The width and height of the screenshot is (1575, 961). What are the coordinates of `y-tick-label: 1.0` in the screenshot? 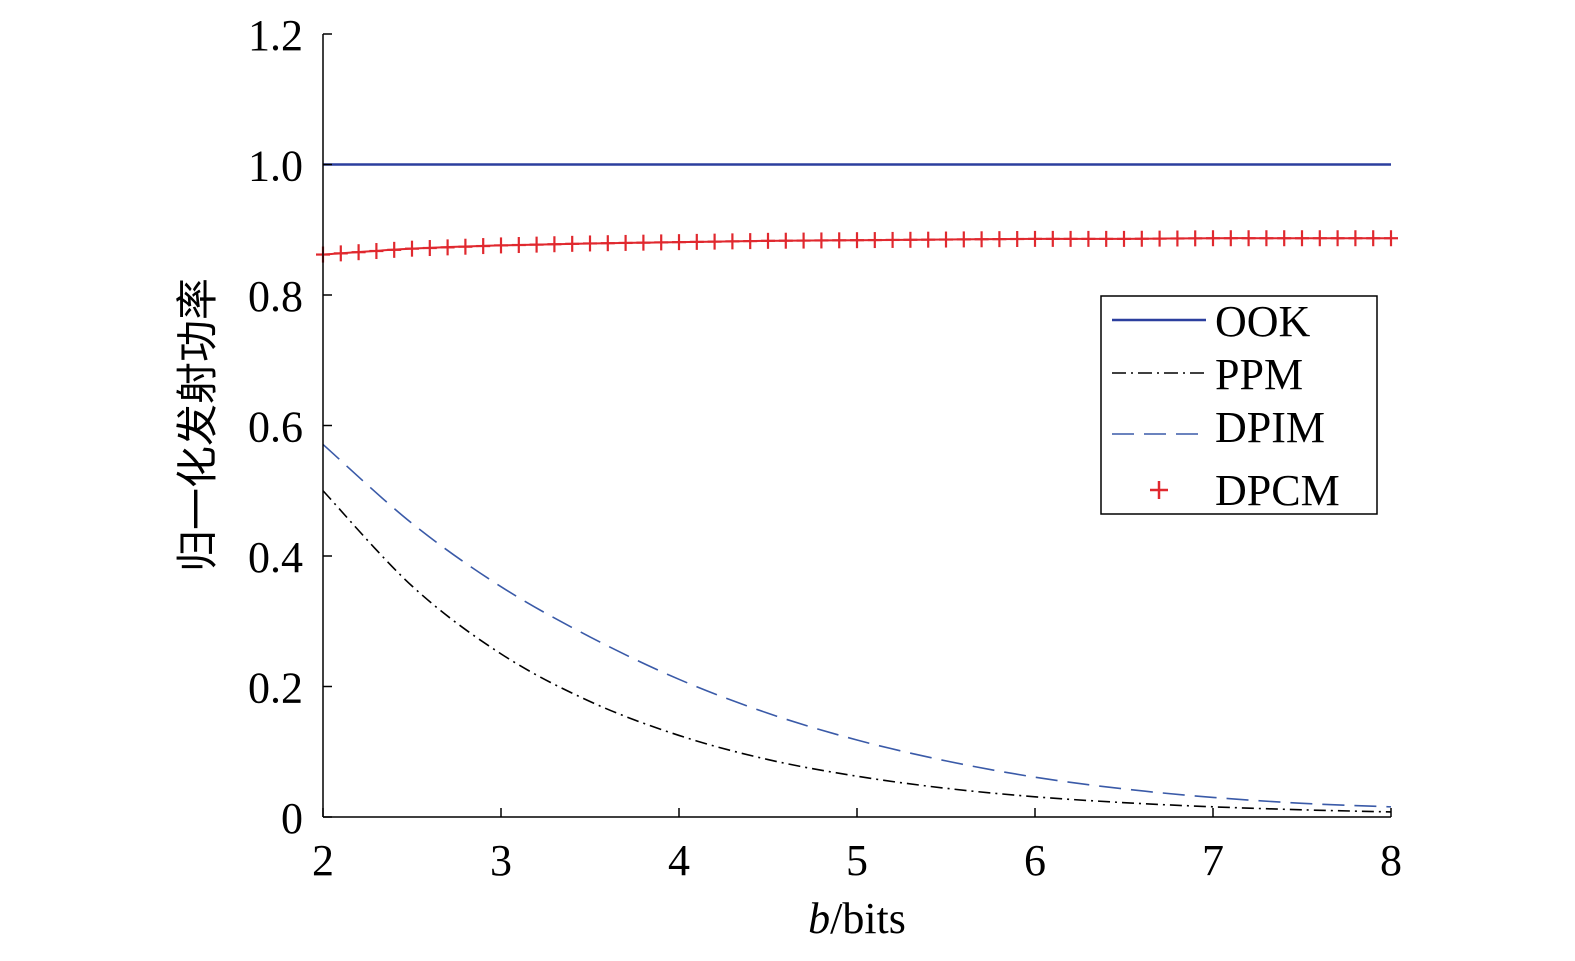 It's located at (275, 166).